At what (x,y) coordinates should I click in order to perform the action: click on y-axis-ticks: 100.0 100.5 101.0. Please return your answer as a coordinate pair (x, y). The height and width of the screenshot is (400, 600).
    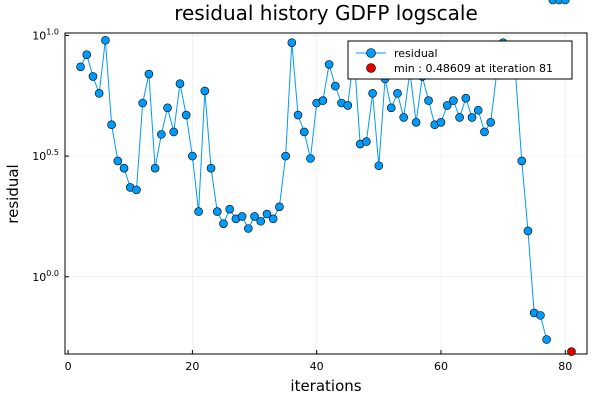
    Looking at the image, I should click on (50, 155).